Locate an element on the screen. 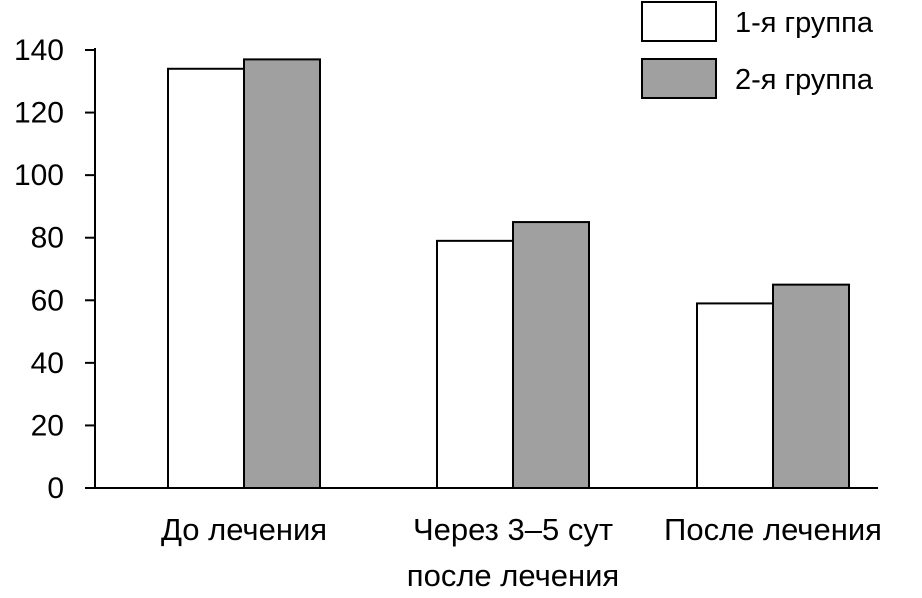  category-label: Через 3–5 сут is located at coordinates (513, 529).